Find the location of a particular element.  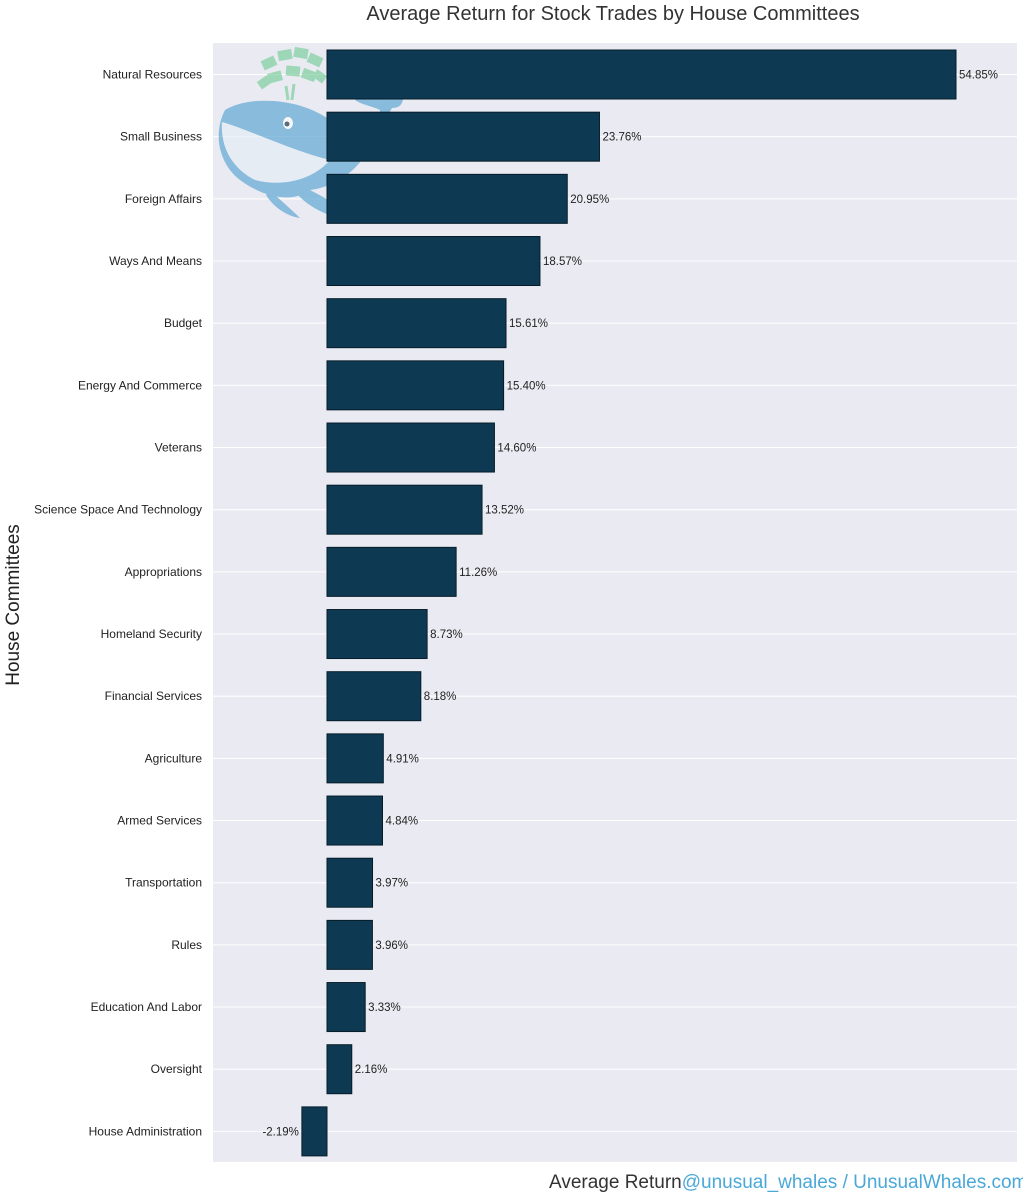

y-axis-label: House Committees is located at coordinates (13, 605).